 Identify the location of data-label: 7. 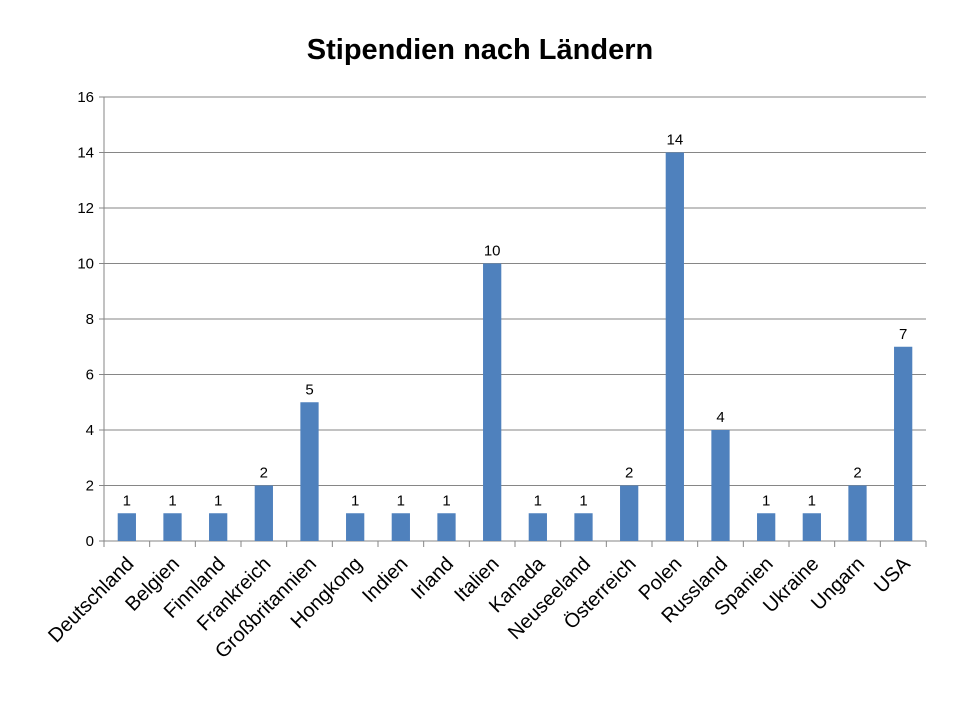
(903, 334).